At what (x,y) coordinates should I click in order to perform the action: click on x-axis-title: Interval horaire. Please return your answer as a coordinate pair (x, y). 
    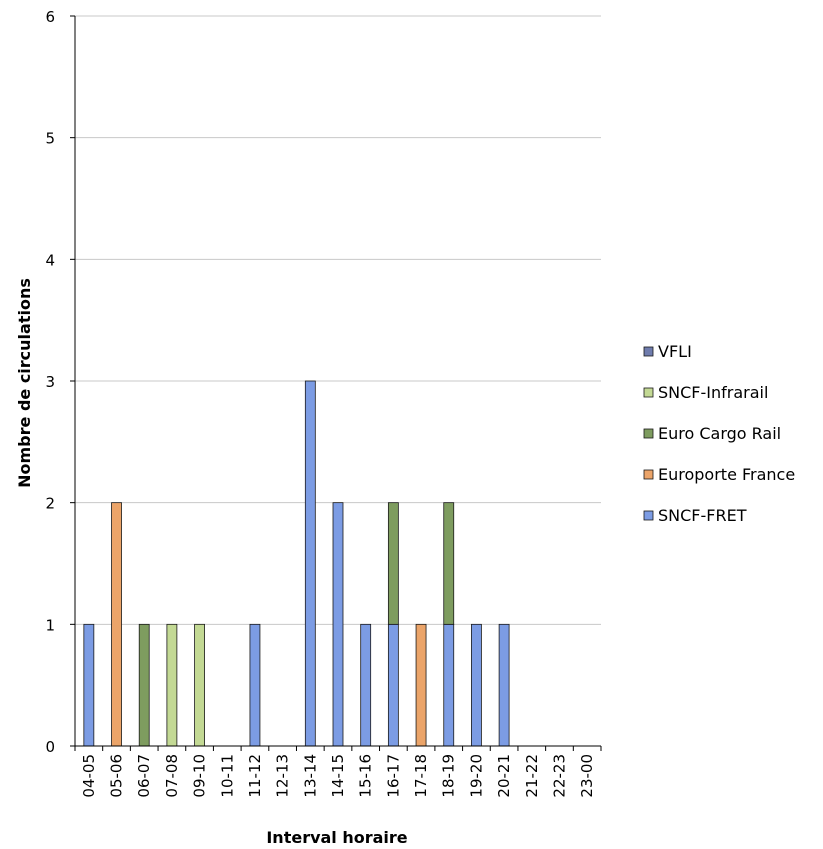
    Looking at the image, I should click on (336, 837).